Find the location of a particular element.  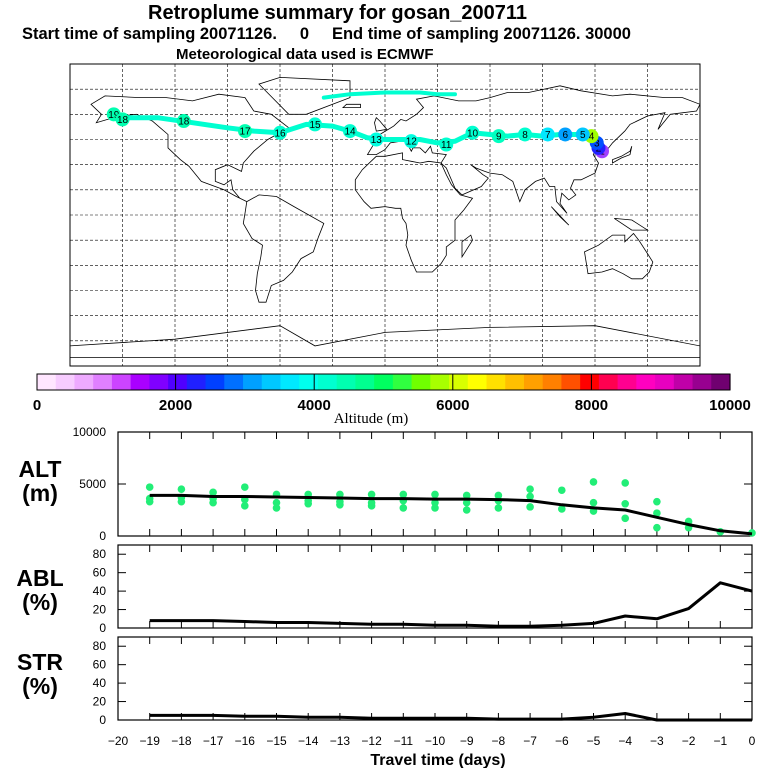

plume-marker: 15 is located at coordinates (315, 124).